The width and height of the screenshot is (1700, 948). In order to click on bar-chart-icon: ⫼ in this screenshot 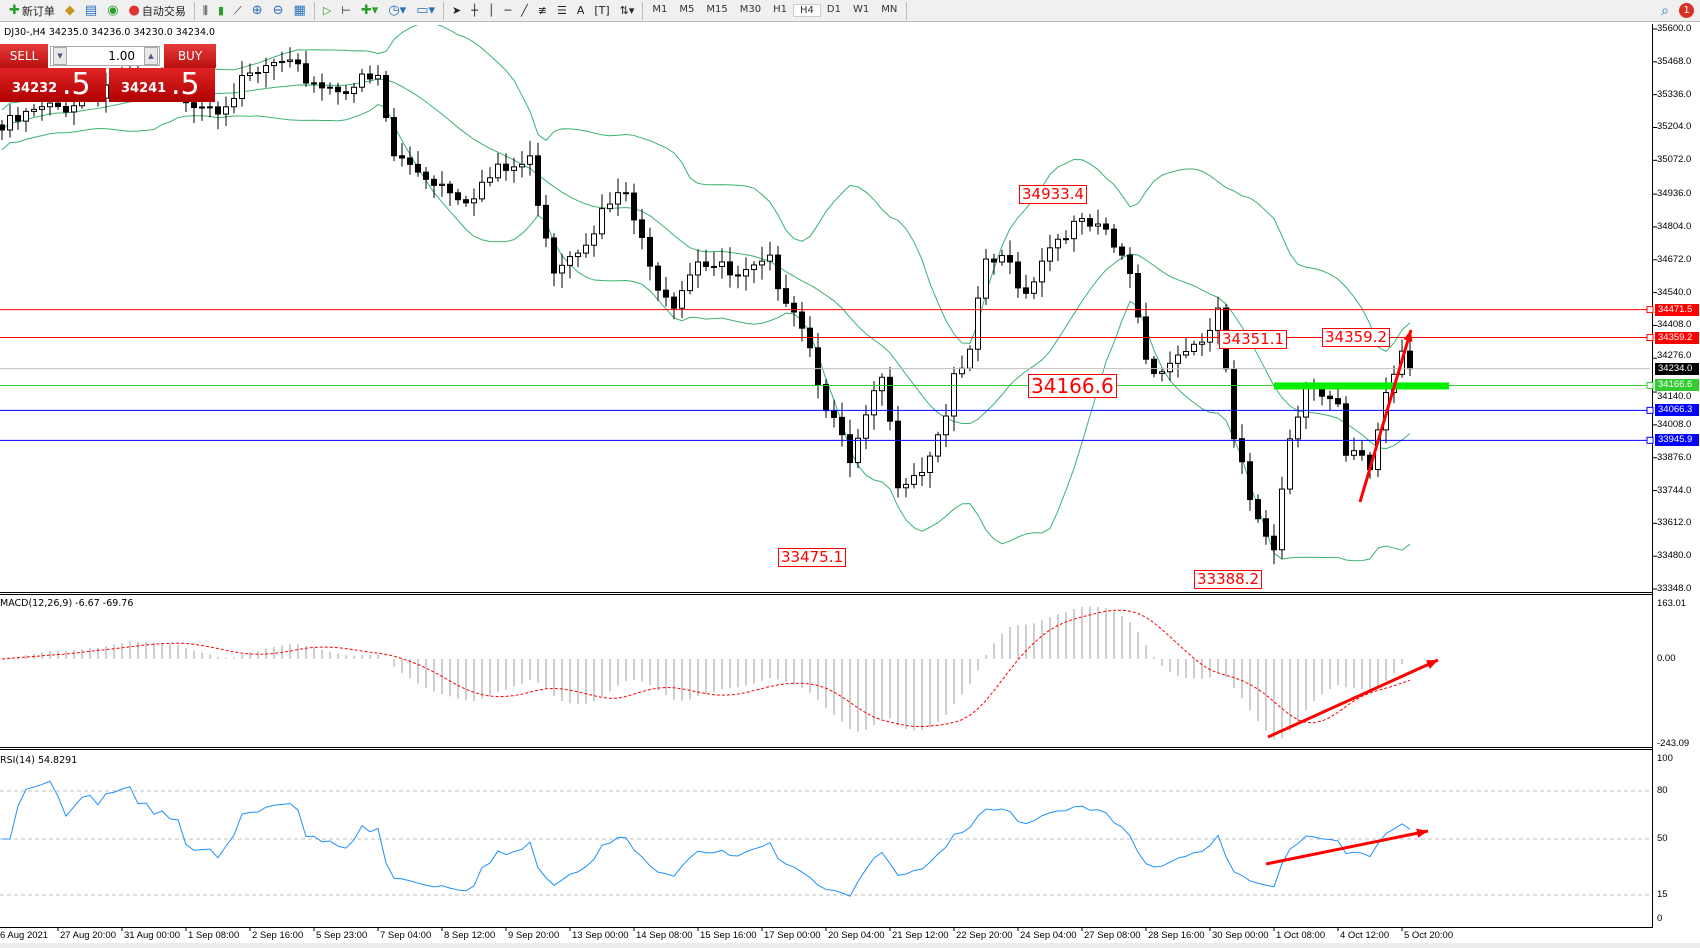, I will do `click(205, 10)`.